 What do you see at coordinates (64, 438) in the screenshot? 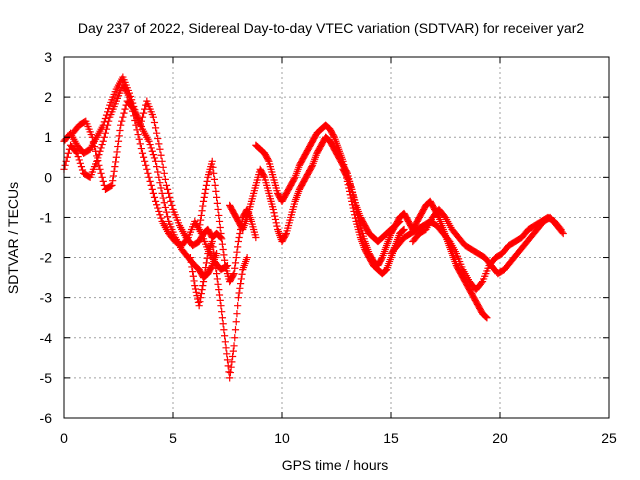
I see `x-tick-label: 0` at bounding box center [64, 438].